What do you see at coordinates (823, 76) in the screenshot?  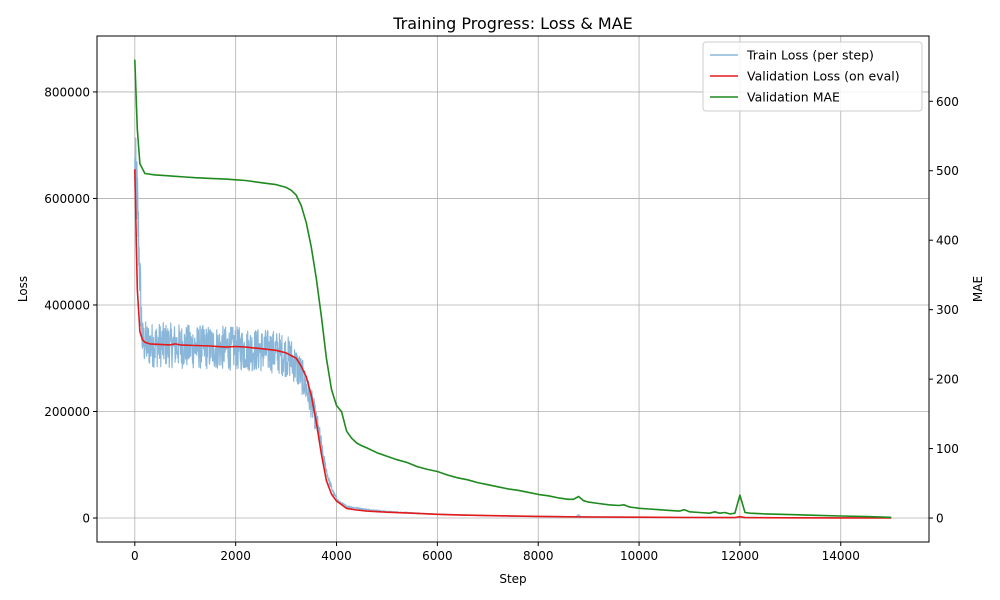 I see `legend-label-validation-loss: Validation Loss (on eval)` at bounding box center [823, 76].